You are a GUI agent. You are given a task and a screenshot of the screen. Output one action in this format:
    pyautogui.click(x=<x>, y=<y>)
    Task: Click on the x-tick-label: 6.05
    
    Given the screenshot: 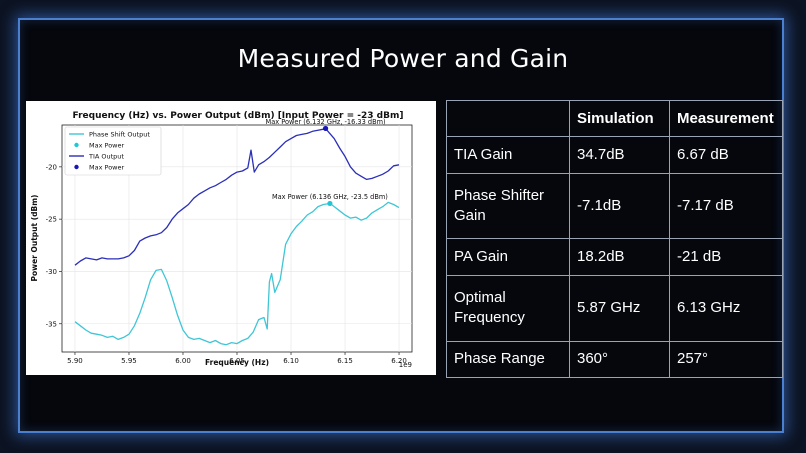 What is the action you would take?
    pyautogui.click(x=237, y=361)
    